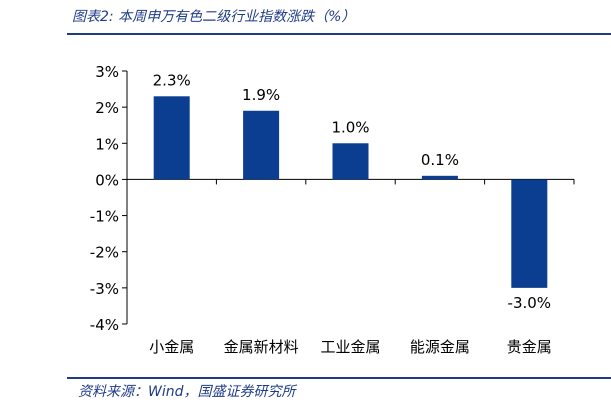 This screenshot has height=410, width=611. Describe the element at coordinates (104, 289) in the screenshot. I see `y-tick-label: -3%` at that location.